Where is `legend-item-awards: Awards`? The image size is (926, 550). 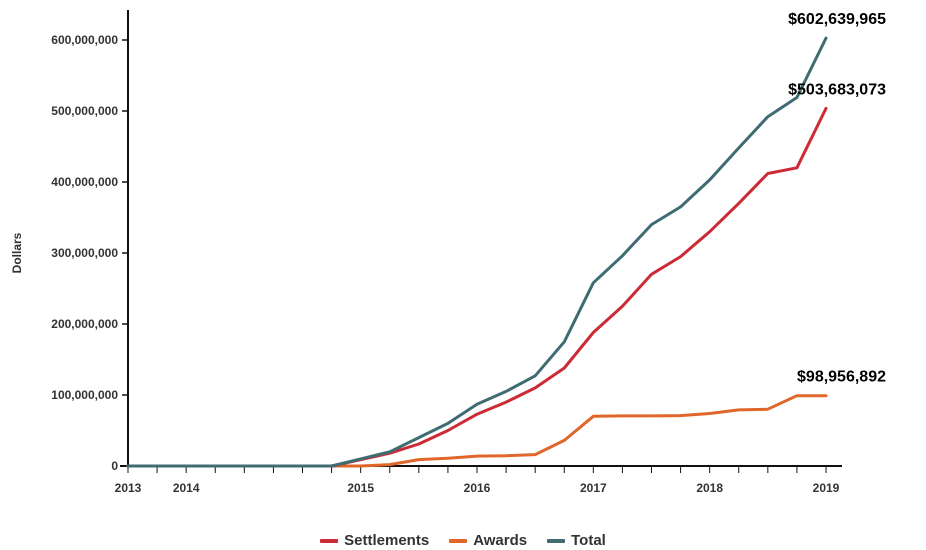
legend-item-awards: Awards is located at coordinates (488, 540).